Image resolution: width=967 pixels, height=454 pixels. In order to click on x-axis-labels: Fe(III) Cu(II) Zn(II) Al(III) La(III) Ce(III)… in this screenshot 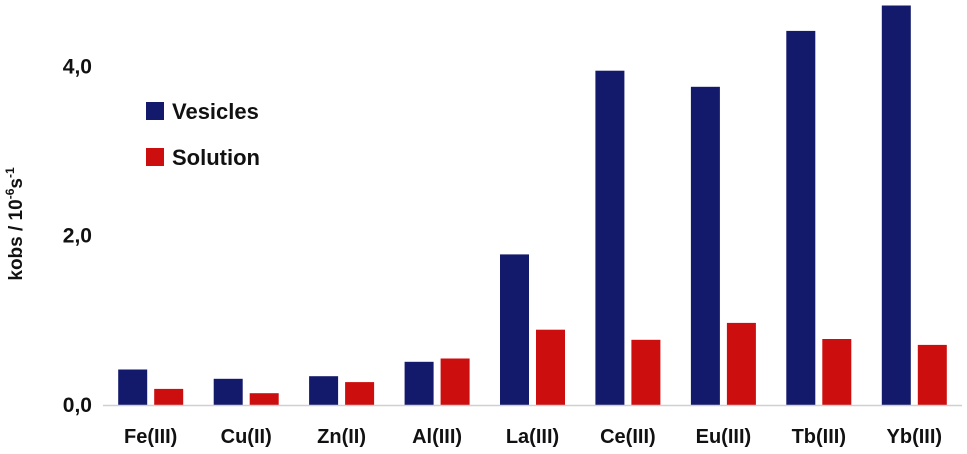, I will do `click(533, 437)`.